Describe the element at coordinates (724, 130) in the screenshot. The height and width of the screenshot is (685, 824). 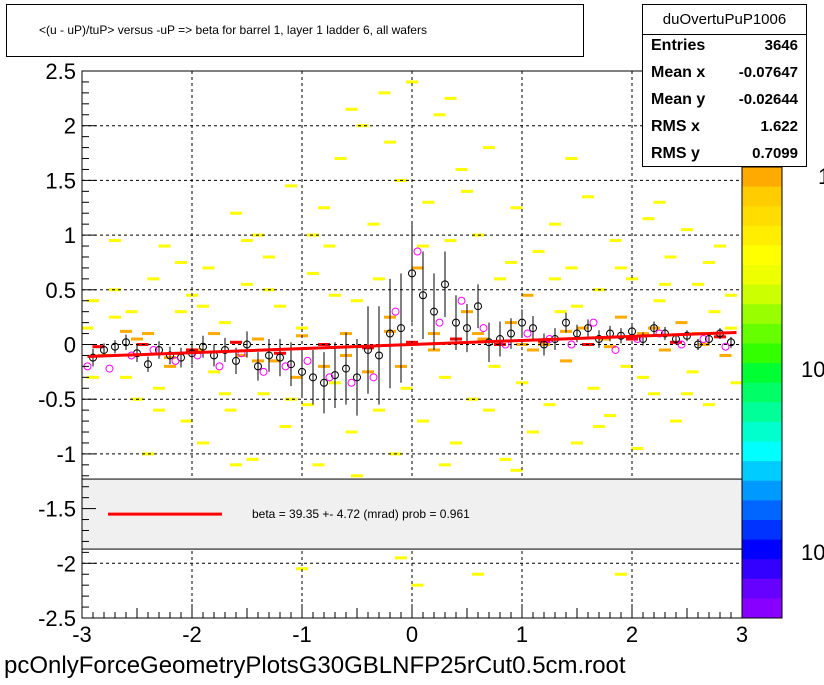
I see `stat-row-rms-x: RMS x 1.622` at that location.